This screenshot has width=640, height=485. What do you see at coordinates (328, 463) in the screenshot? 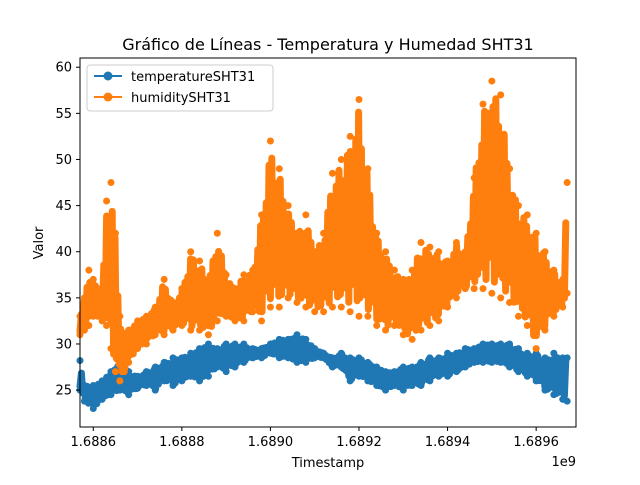
I see `x-axis-label: Timestamp` at bounding box center [328, 463].